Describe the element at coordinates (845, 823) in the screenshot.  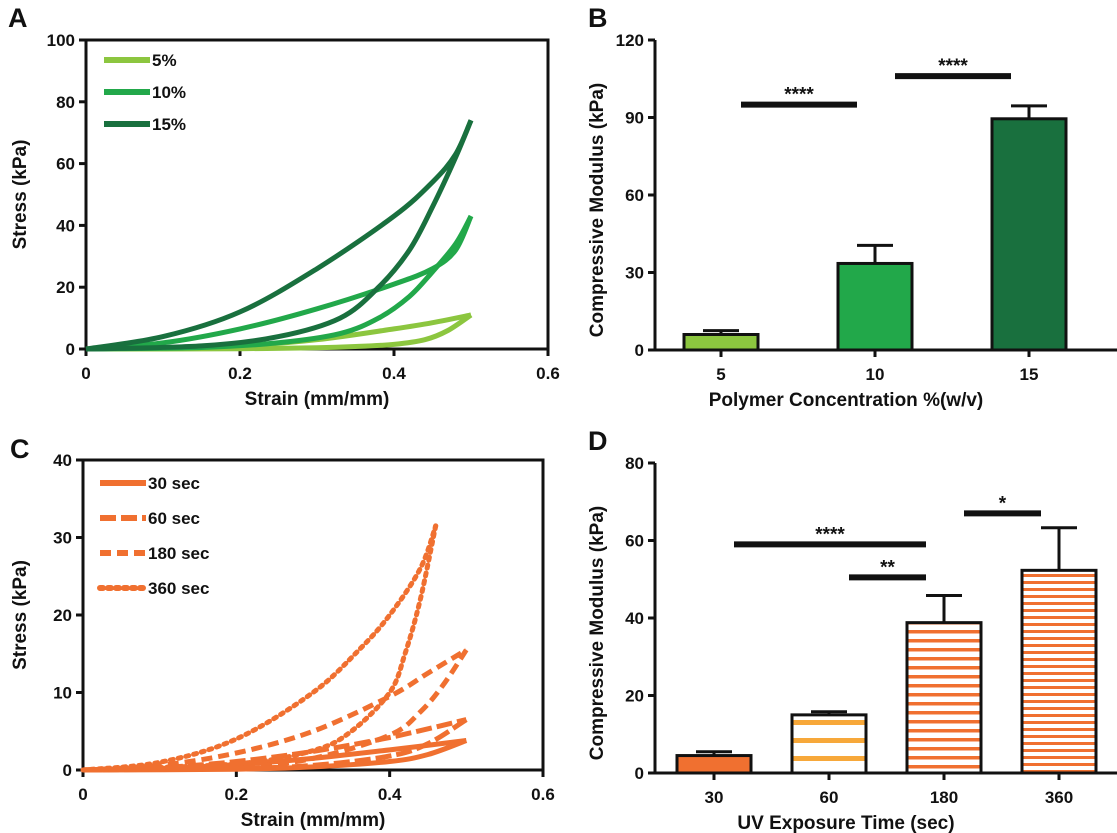
I see `x-axis-title: UV Exposure Time (sec)` at that location.